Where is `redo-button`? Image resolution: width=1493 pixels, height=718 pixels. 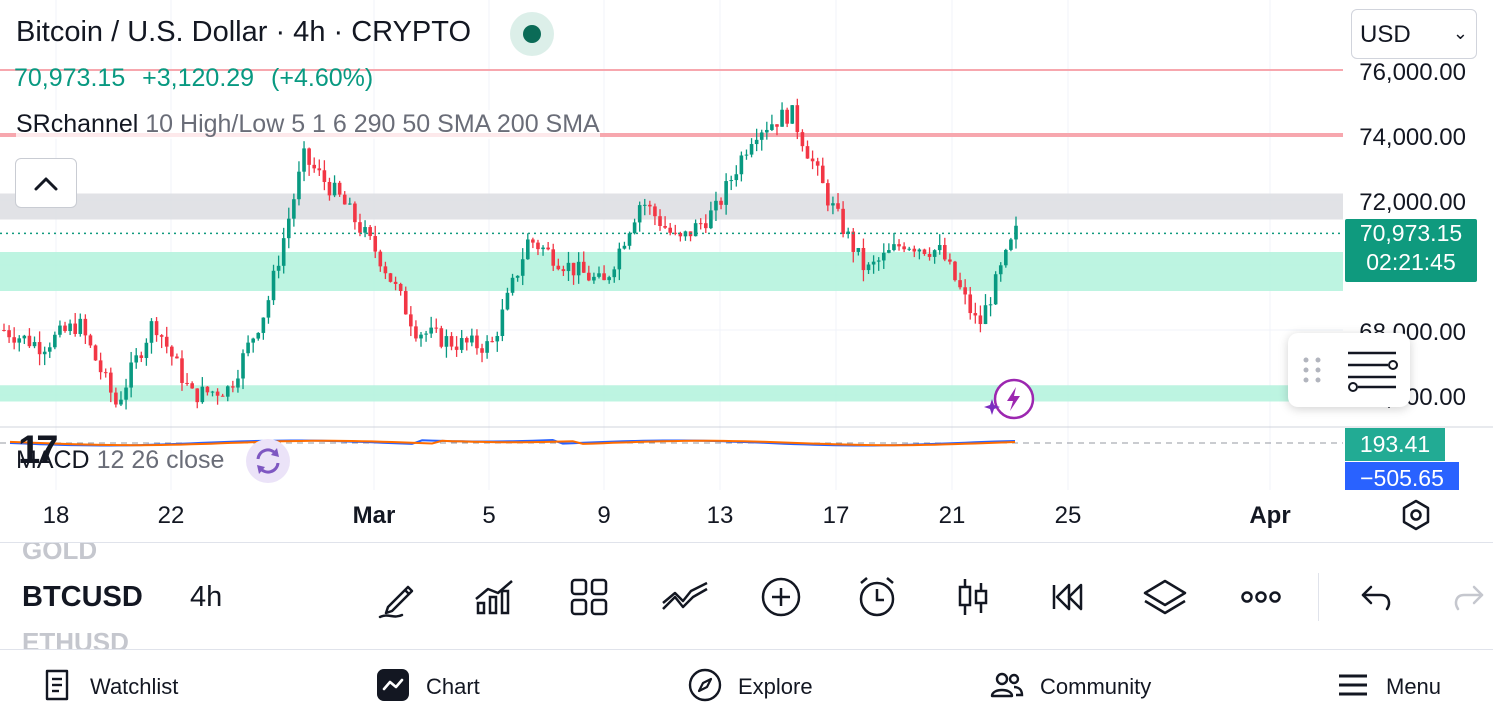 redo-button is located at coordinates (1469, 597).